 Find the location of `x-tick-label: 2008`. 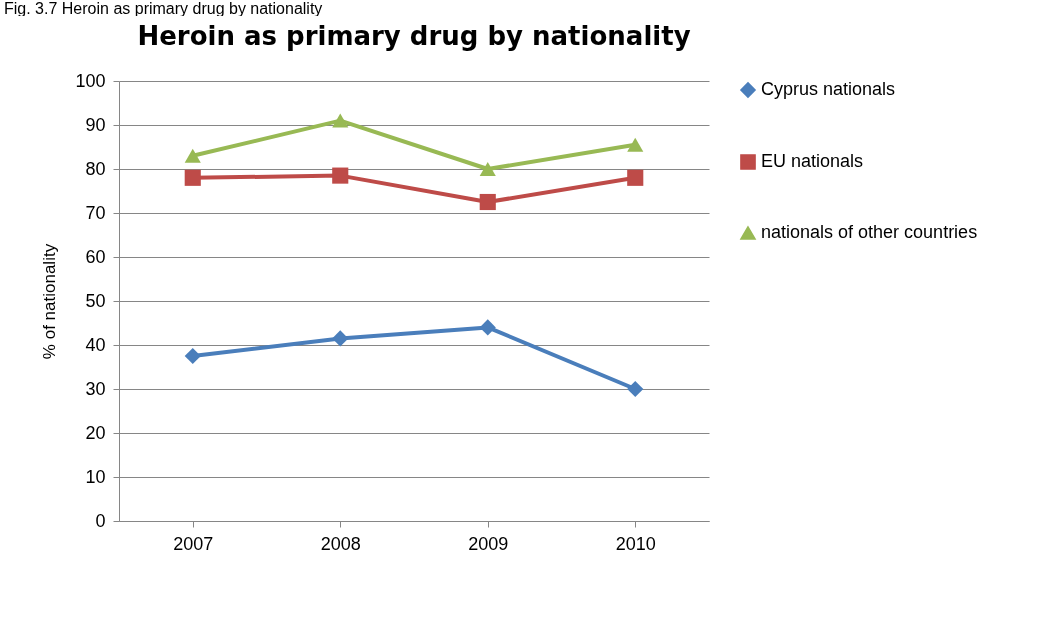

x-tick-label: 2008 is located at coordinates (340, 543).